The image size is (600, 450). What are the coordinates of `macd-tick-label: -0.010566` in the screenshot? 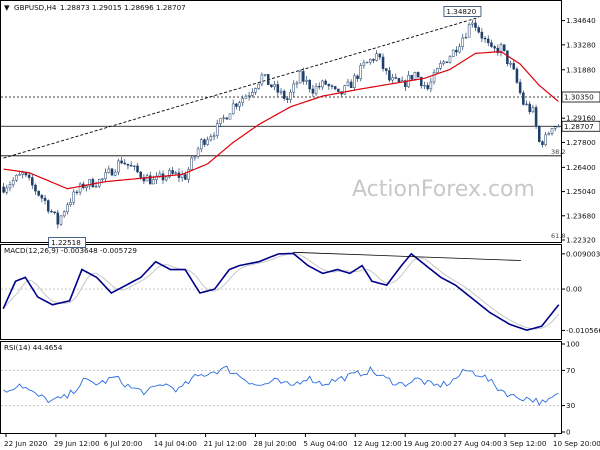 It's located at (583, 330).